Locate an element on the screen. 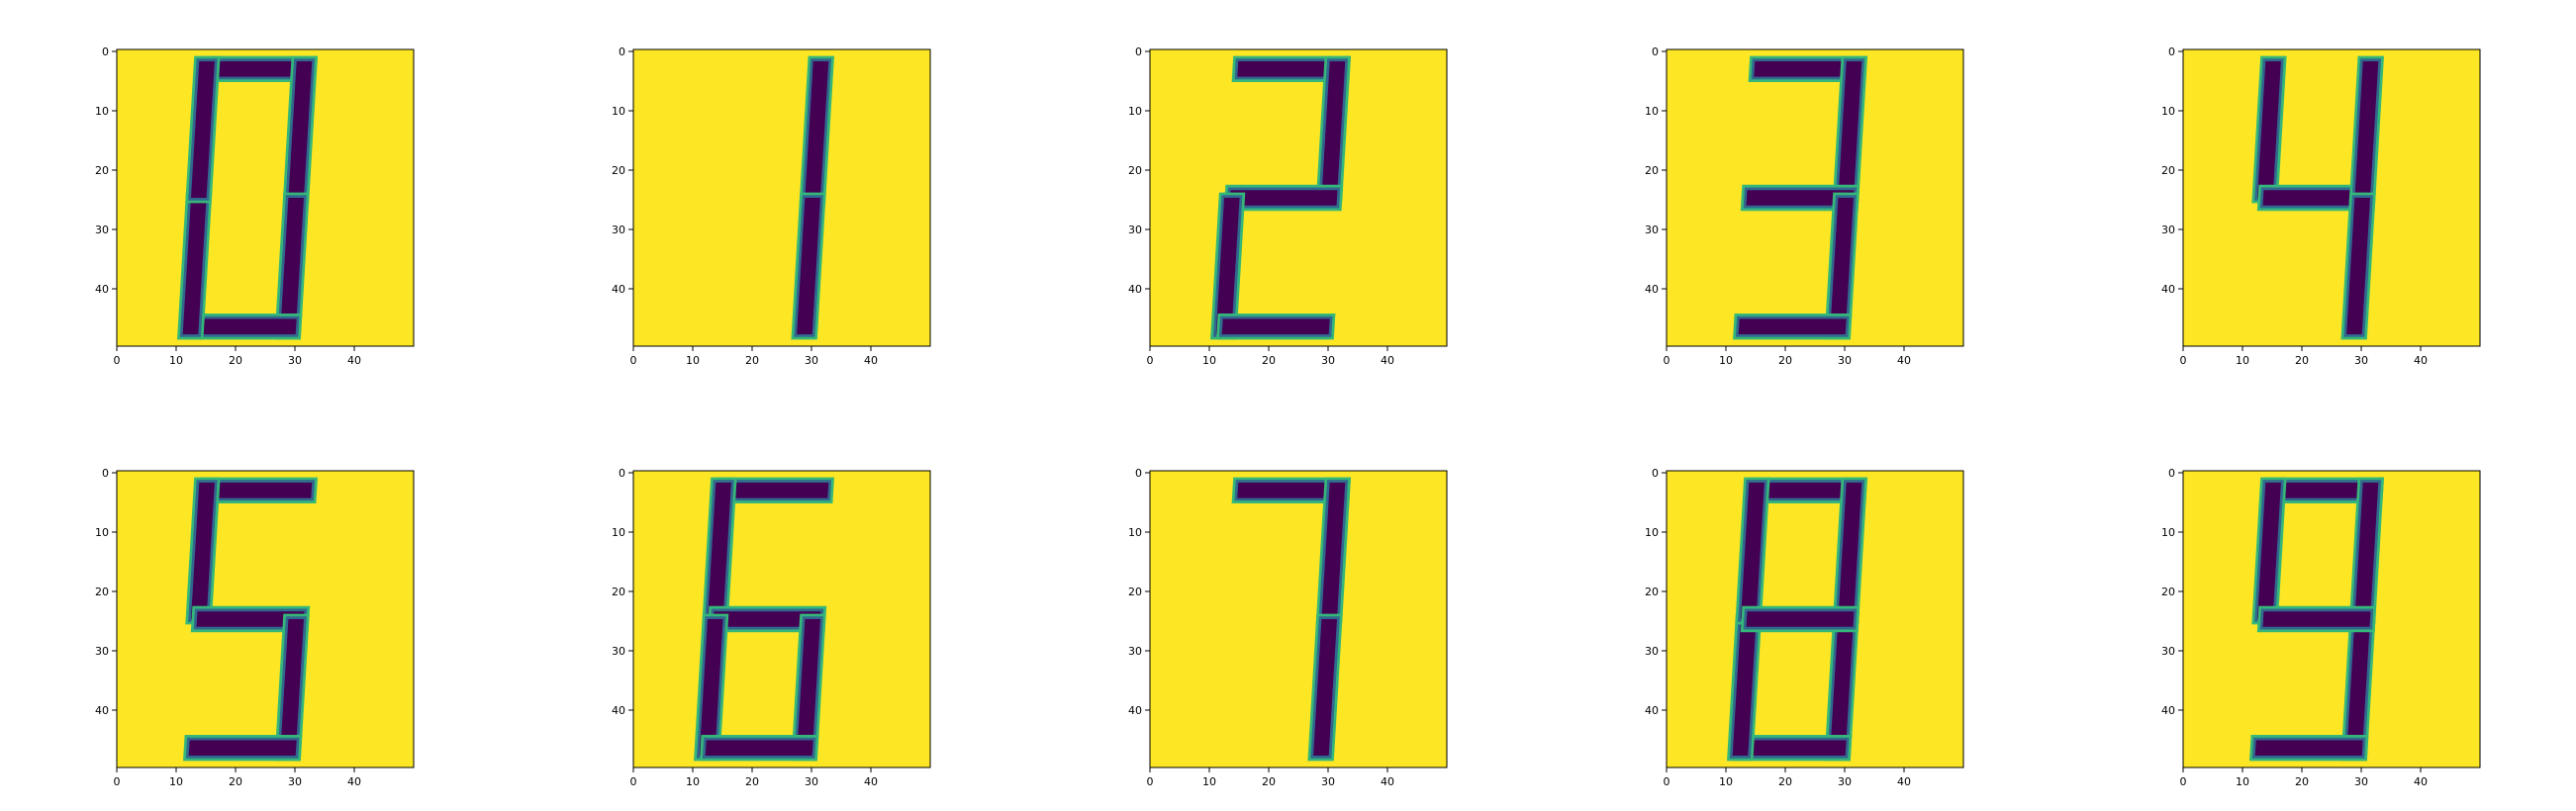  digit-panel-2: 0 10 20 30 40 0 10 20 30 40 is located at coordinates (1328, 213).